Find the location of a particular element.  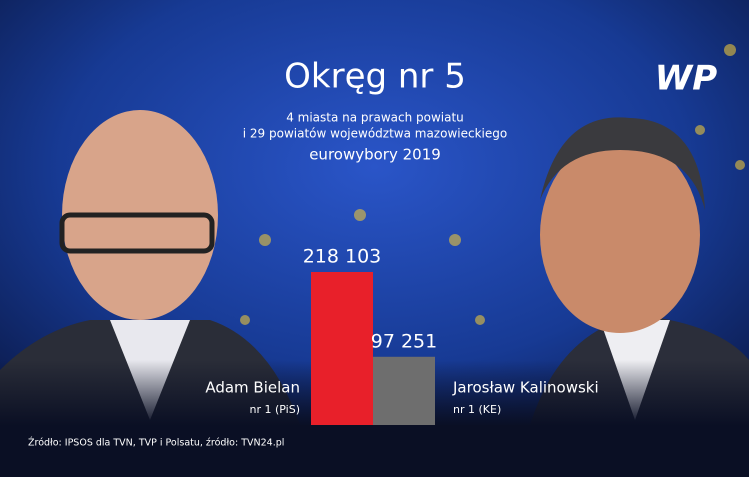

logo: WP is located at coordinates (686, 79).